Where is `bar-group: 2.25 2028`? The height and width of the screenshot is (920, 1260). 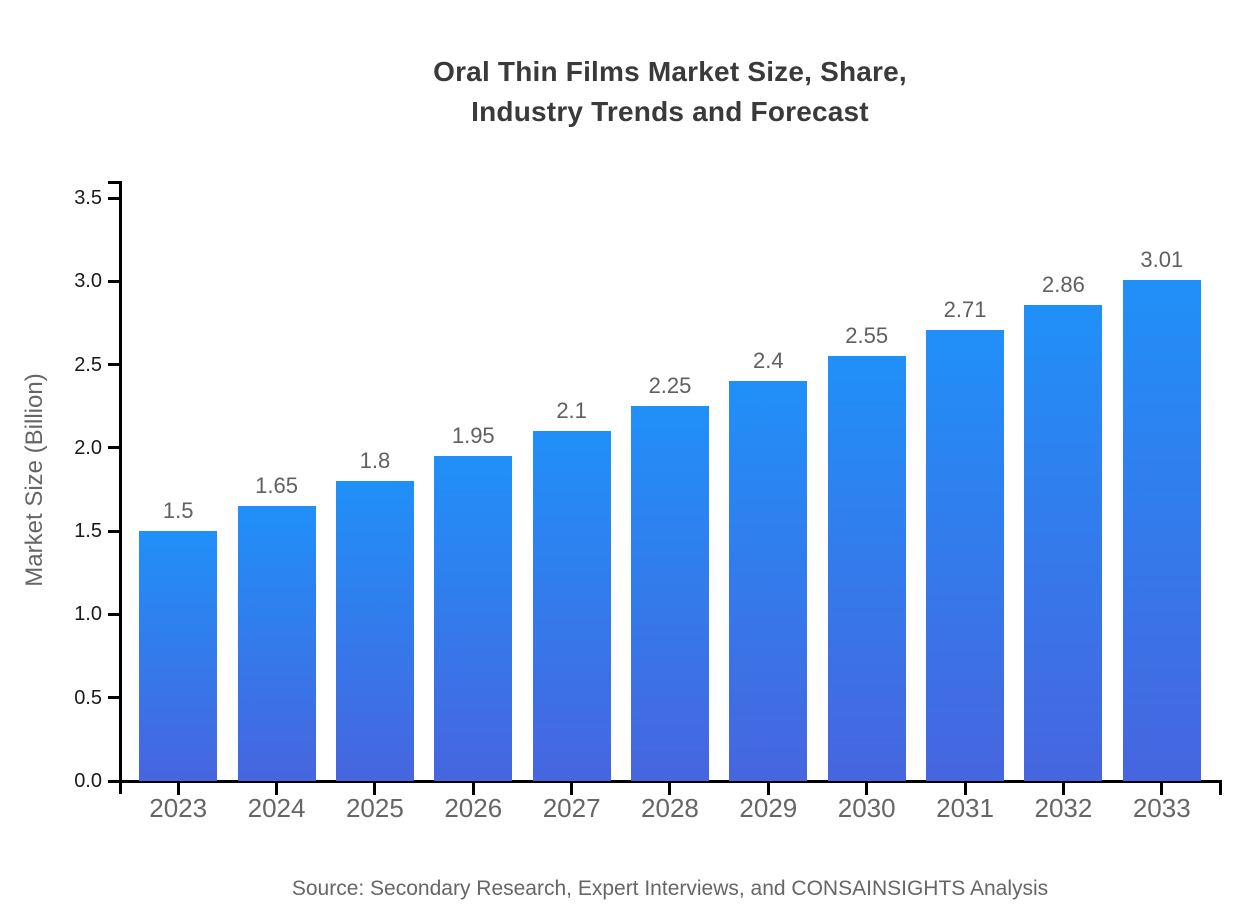
bar-group: 2.25 2028 is located at coordinates (670, 502).